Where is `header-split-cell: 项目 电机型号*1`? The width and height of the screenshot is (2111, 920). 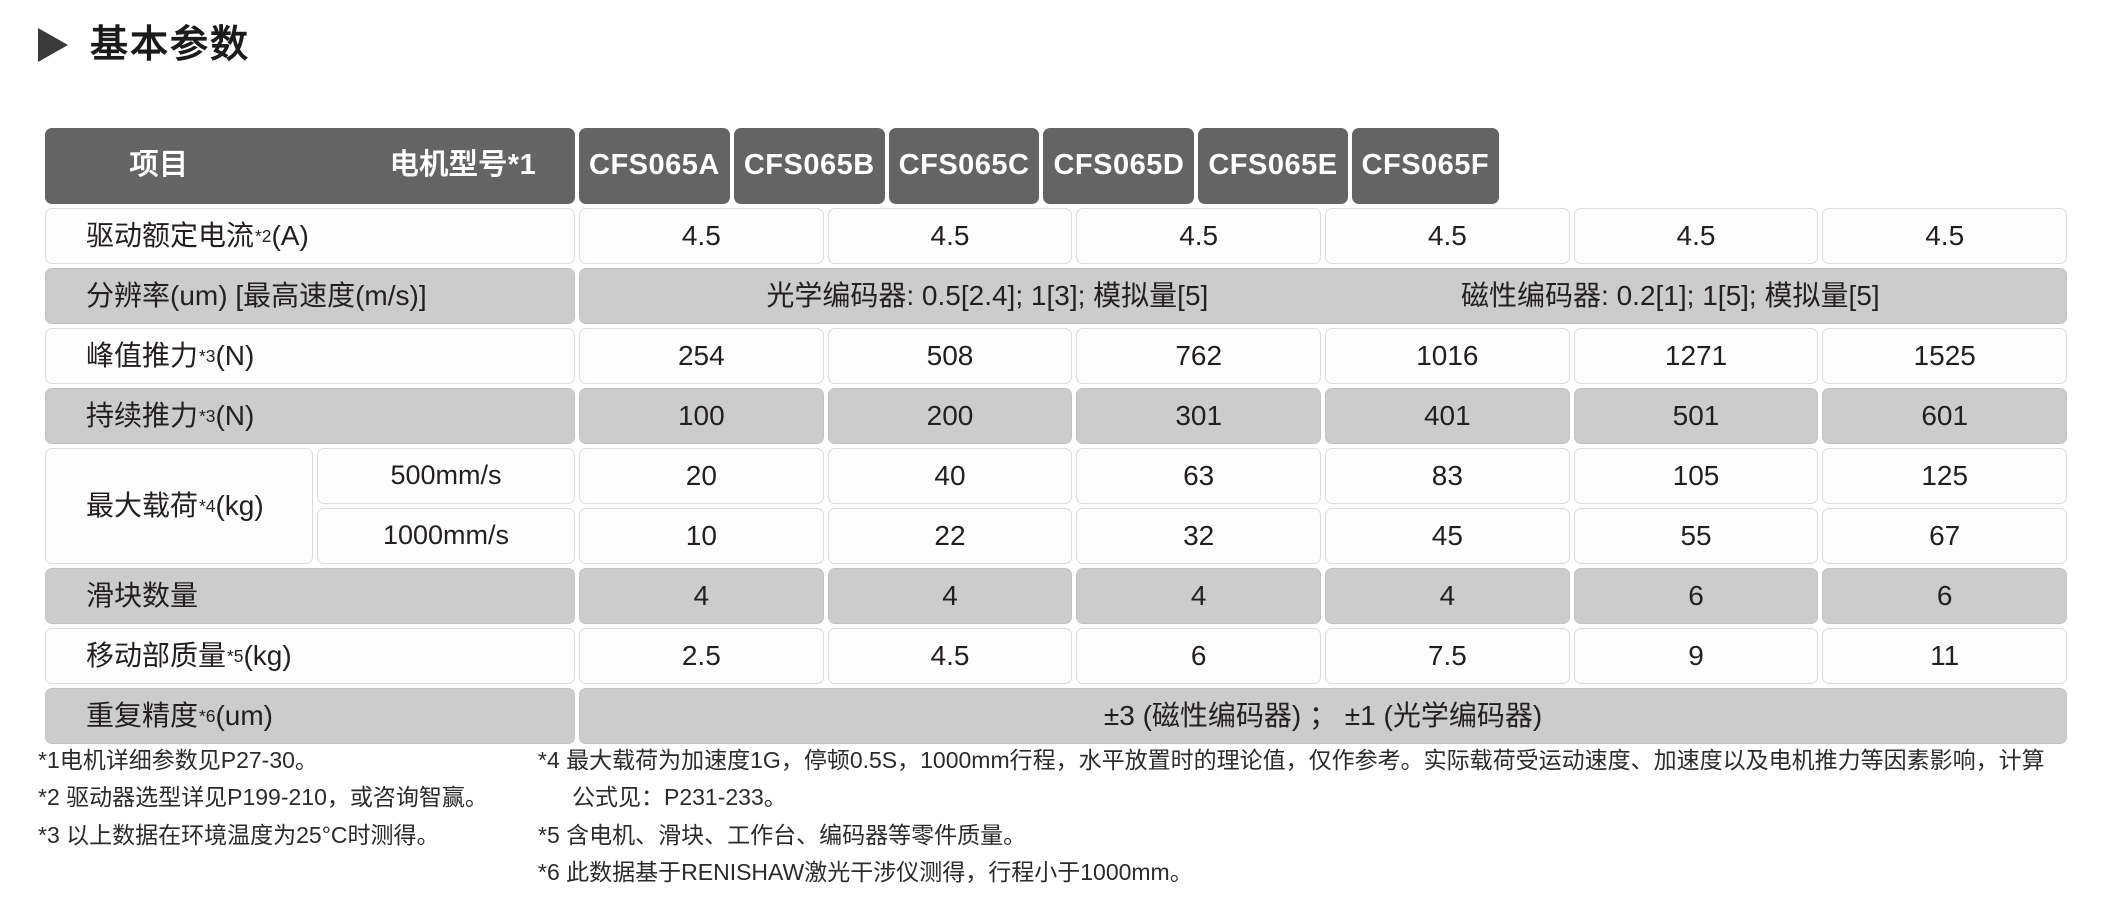 header-split-cell: 项目 电机型号*1 is located at coordinates (310, 166).